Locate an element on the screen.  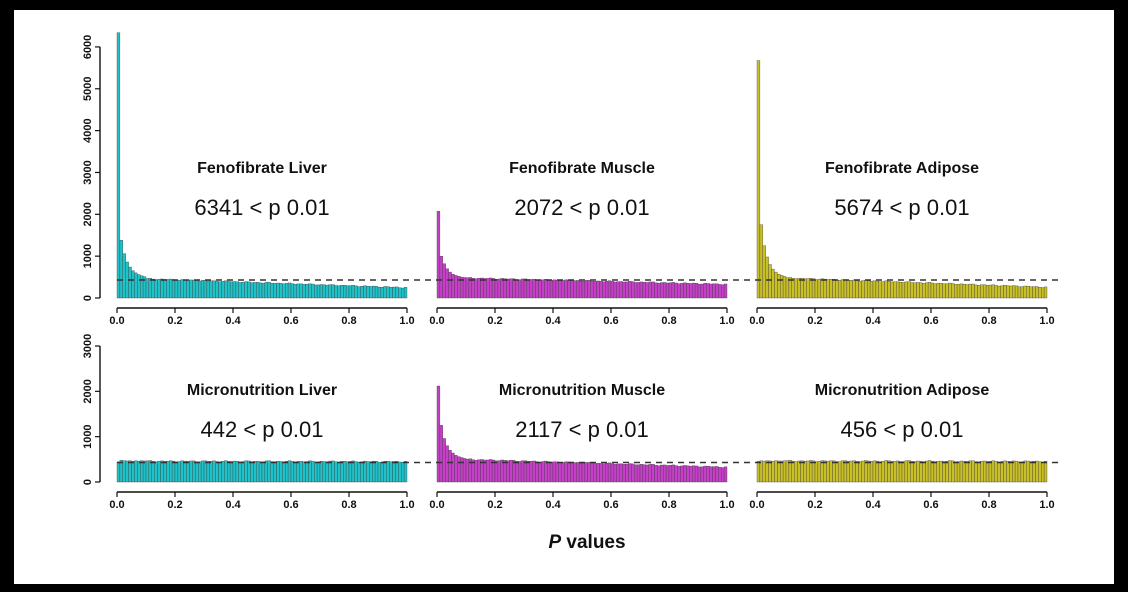
x-tick-label: 0.0 is located at coordinates (116, 505).